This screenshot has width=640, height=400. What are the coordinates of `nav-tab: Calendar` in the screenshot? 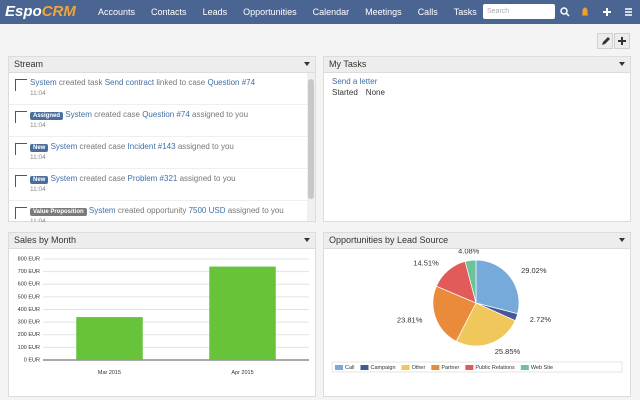 It's located at (331, 12).